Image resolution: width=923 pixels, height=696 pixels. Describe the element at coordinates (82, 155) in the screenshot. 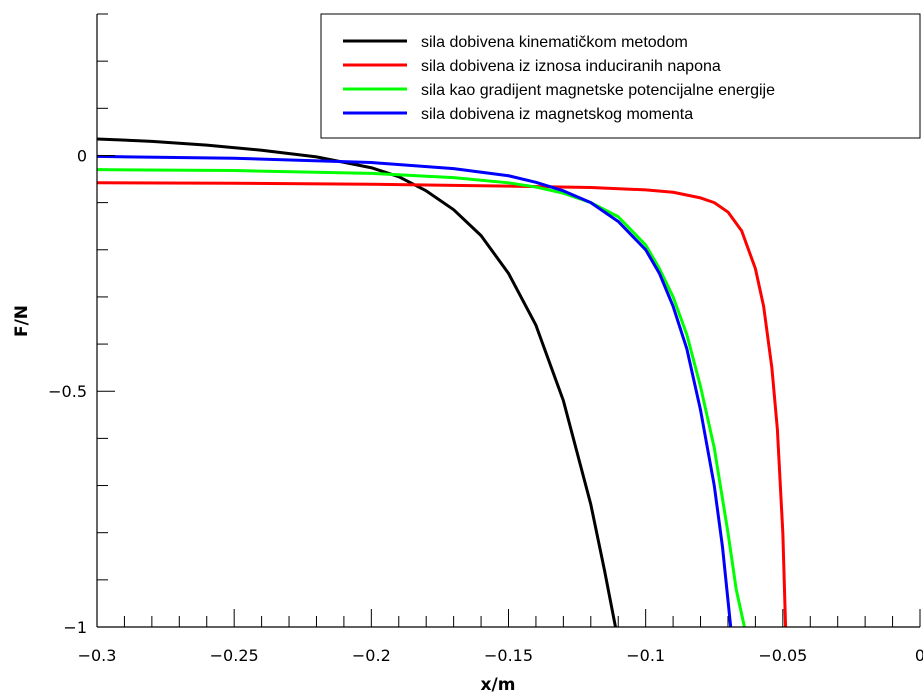

I see `y-tick-label: 0` at that location.